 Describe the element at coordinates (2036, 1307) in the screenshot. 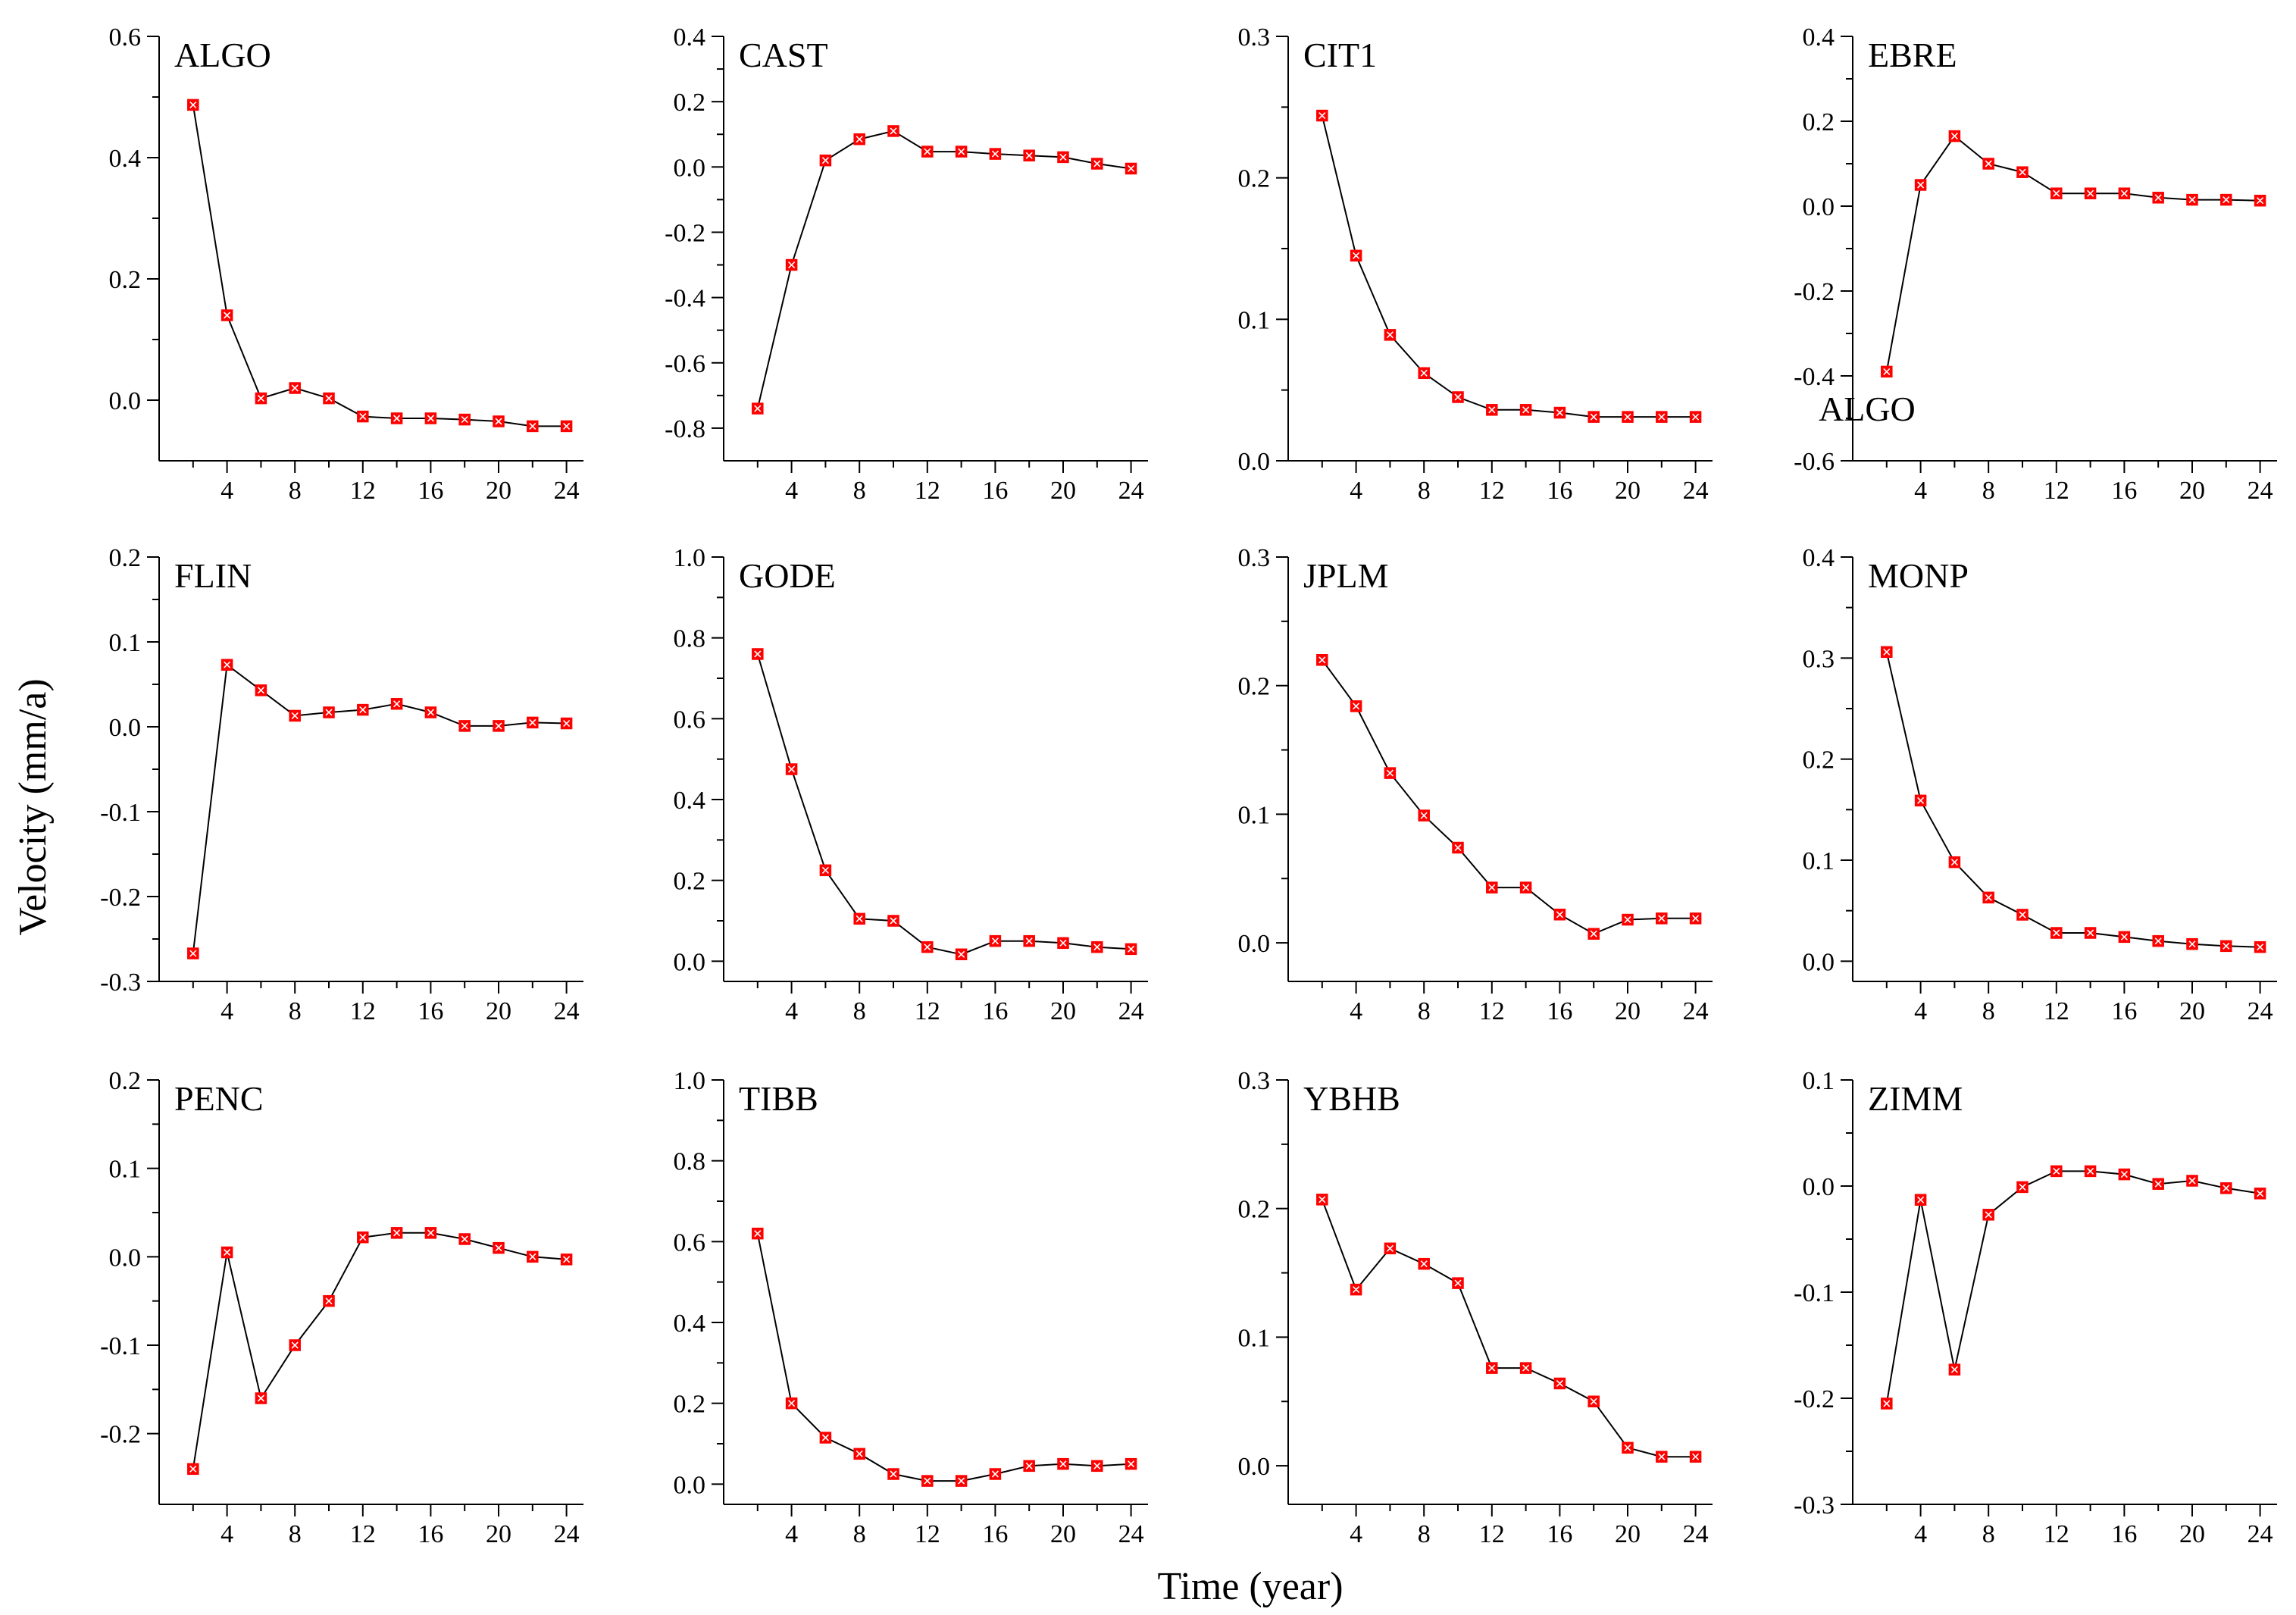

I see `panel-zimm: -0.3 -0.2 -0.1 0.0 0.1 4 8 12 16 20 24 ZIMM` at that location.